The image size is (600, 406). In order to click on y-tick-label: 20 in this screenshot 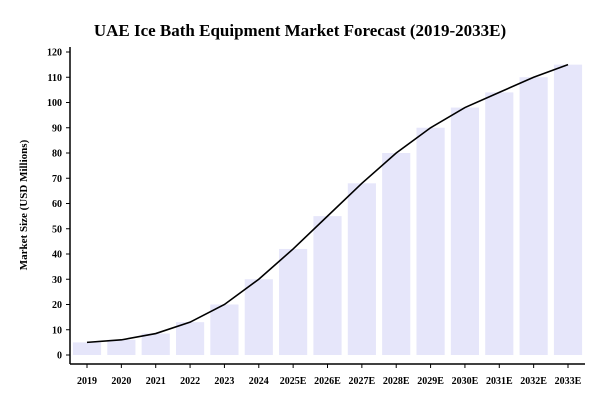, I will do `click(57, 305)`.